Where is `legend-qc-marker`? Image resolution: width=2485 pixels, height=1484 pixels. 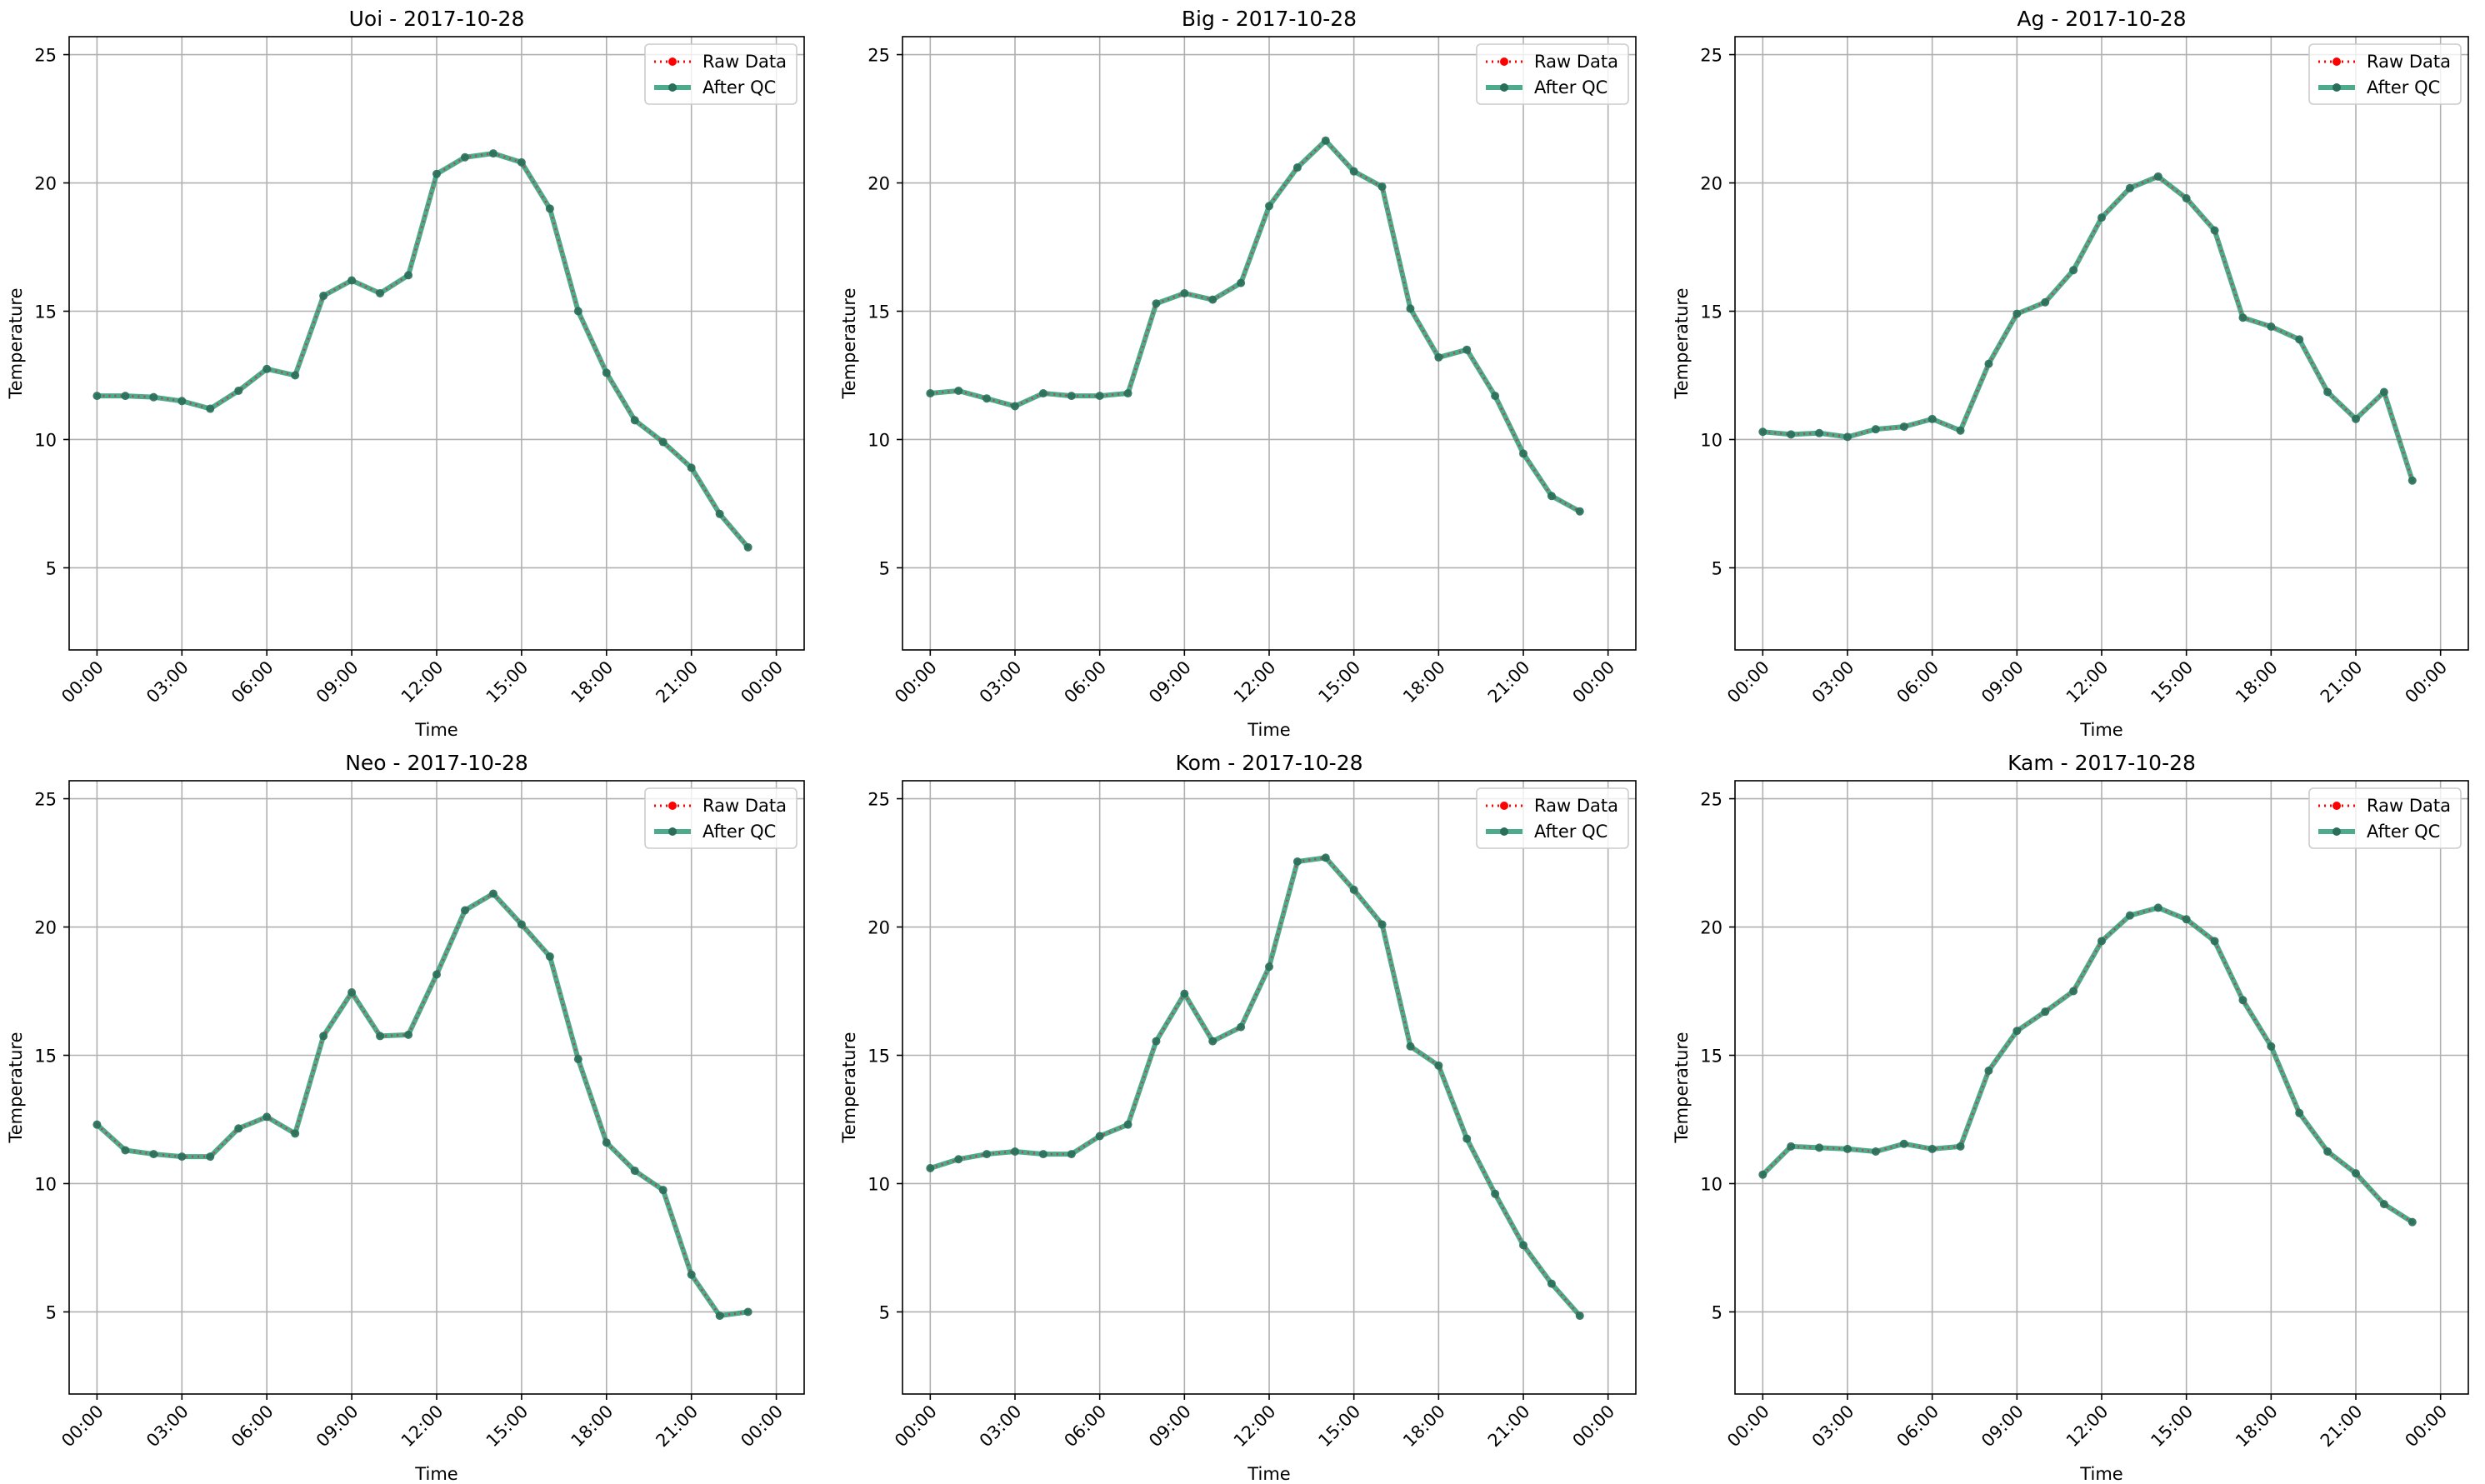
legend-qc-marker is located at coordinates (672, 87).